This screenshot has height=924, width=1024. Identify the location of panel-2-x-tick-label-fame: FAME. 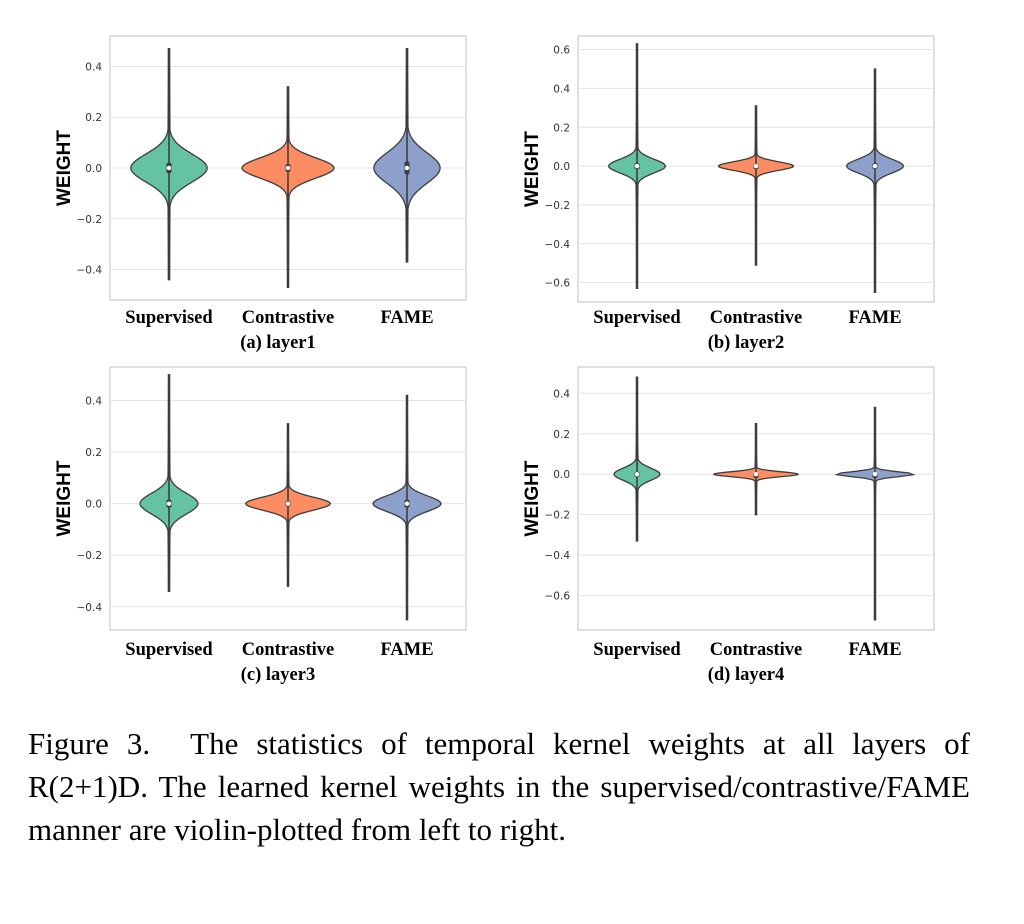
(874, 318).